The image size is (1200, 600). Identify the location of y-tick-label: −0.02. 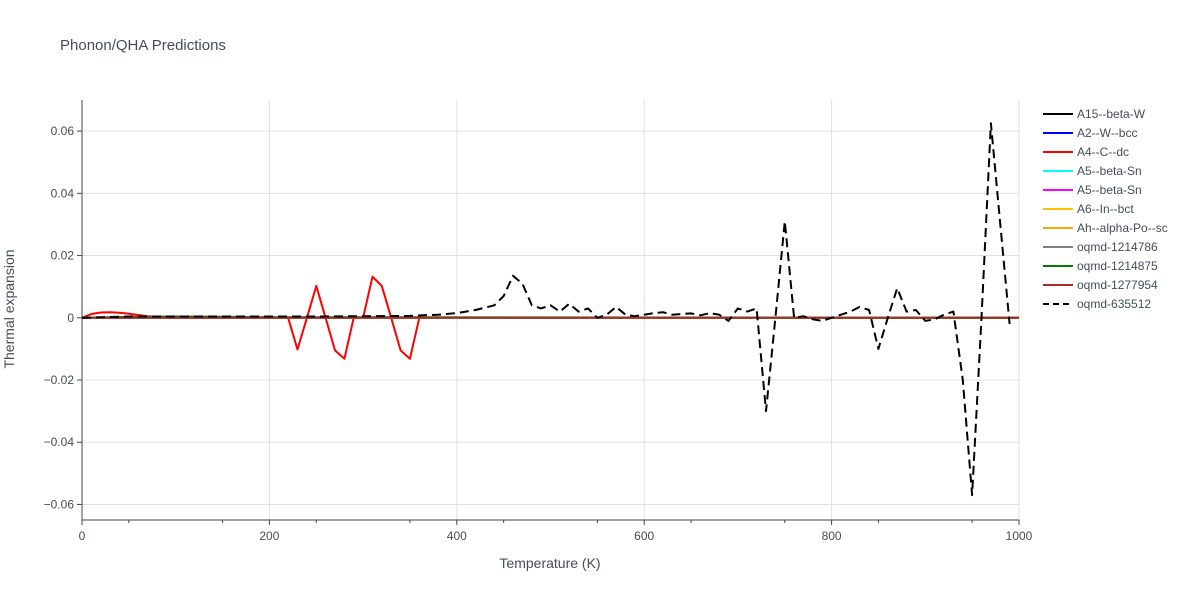
(59, 380).